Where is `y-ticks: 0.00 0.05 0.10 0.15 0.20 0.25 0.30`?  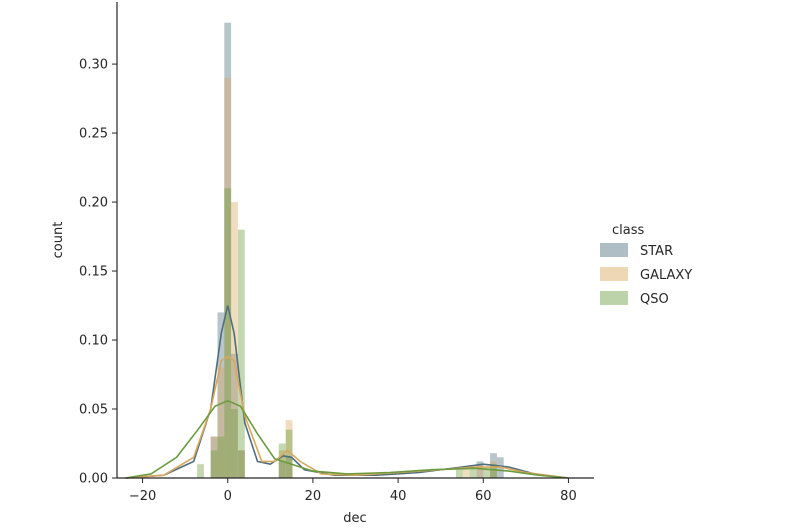
y-ticks: 0.00 0.05 0.10 0.15 0.20 0.25 0.30 is located at coordinates (98, 272).